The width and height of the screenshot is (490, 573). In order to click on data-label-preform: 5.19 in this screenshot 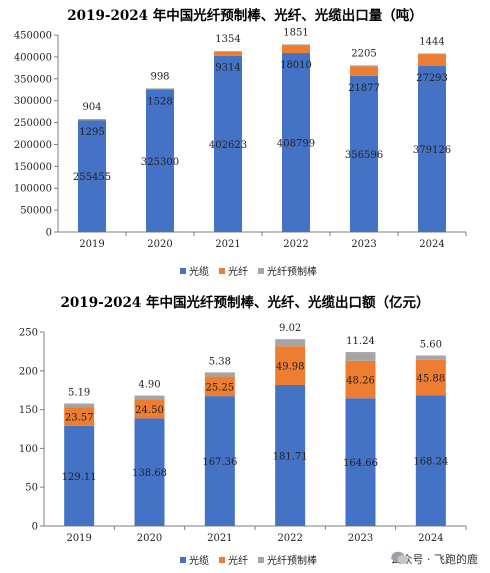, I will do `click(79, 392)`.